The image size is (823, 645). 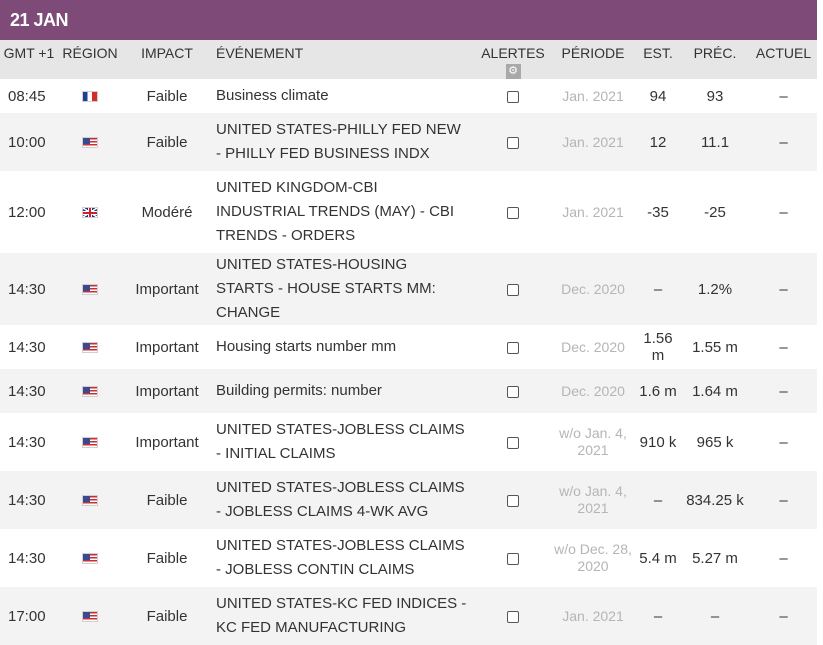 I want to click on event-previous: 1.64 m, so click(x=715, y=391).